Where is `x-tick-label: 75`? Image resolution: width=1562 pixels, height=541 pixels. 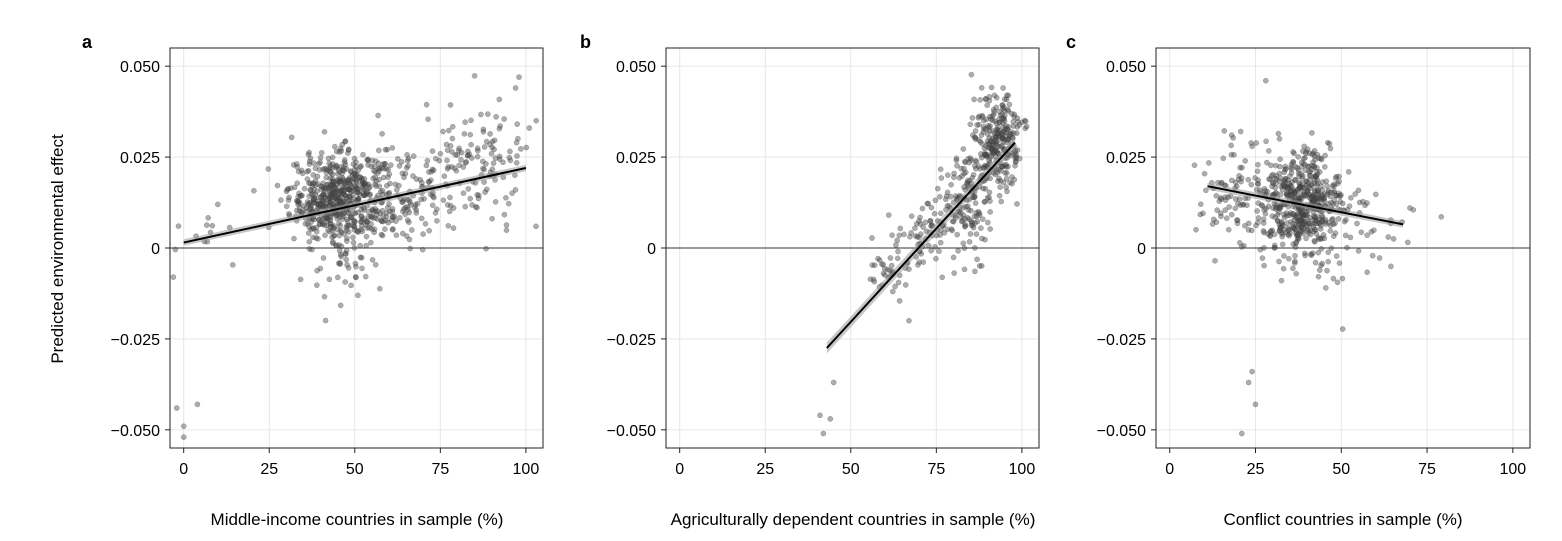 x-tick-label: 75 is located at coordinates (936, 469).